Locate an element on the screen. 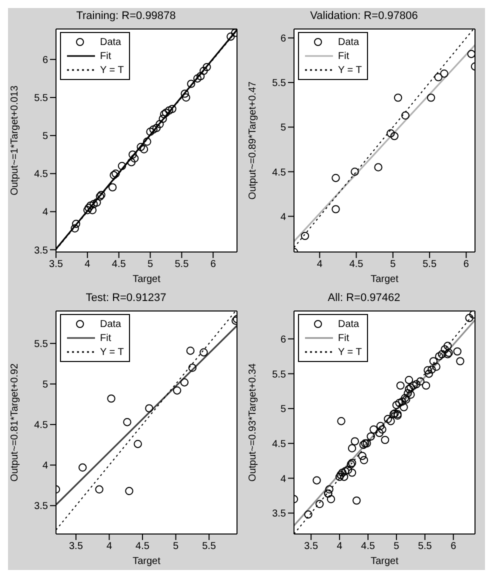 The image size is (493, 573). y-axis-title: Output~=0.89*Target+0.47 is located at coordinates (253, 140).